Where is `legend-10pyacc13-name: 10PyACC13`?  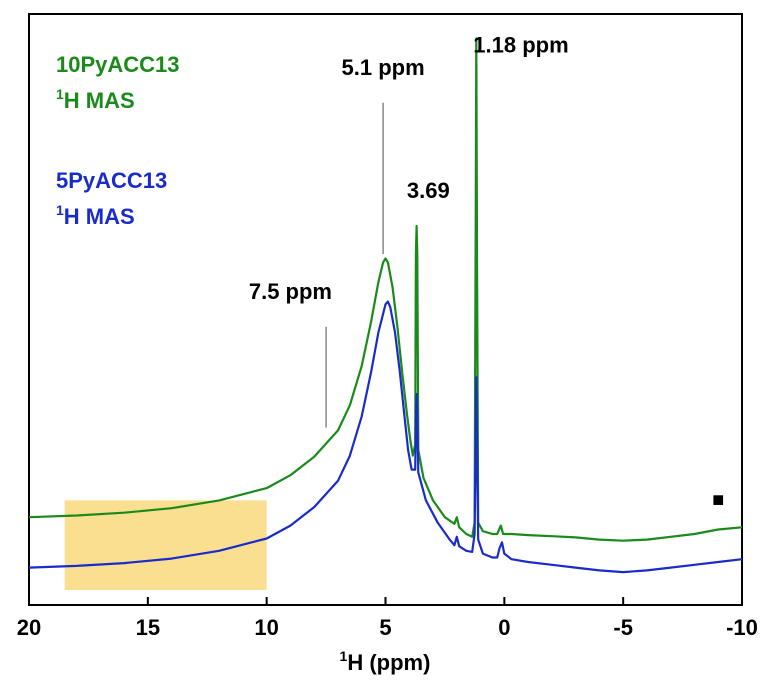 legend-10pyacc13-name: 10PyACC13 is located at coordinates (118, 64).